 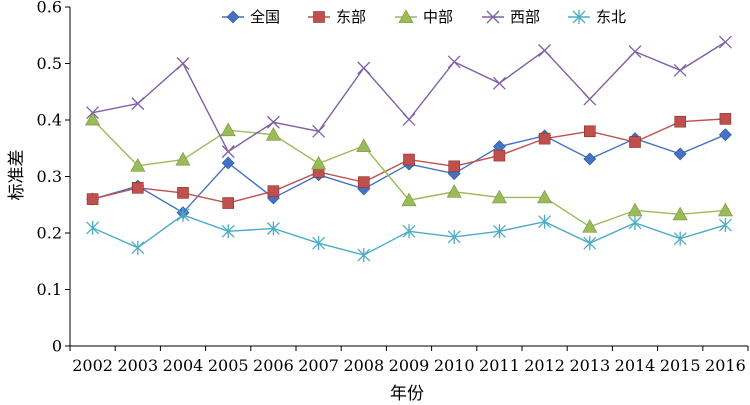 I want to click on x-tick-label: 2016, so click(x=725, y=365).